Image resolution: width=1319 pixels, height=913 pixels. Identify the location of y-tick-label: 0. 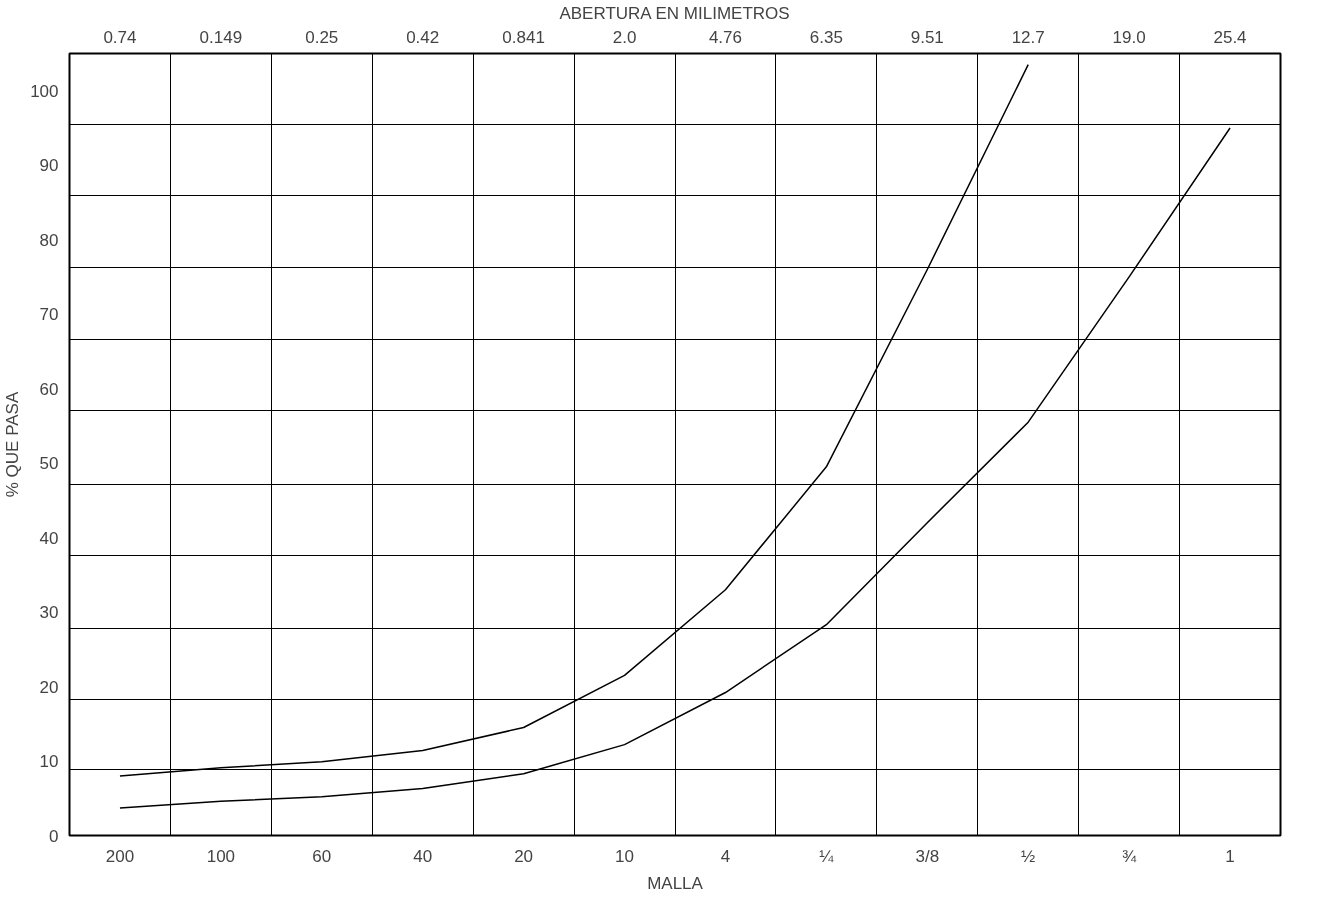
(54, 836).